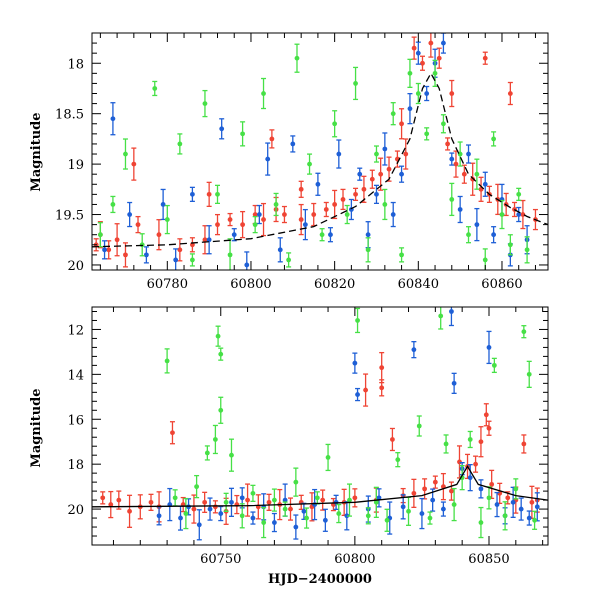 The image size is (600, 600). Describe the element at coordinates (320, 579) in the screenshot. I see `bottom-x-axis-label: HJD−2400000` at that location.